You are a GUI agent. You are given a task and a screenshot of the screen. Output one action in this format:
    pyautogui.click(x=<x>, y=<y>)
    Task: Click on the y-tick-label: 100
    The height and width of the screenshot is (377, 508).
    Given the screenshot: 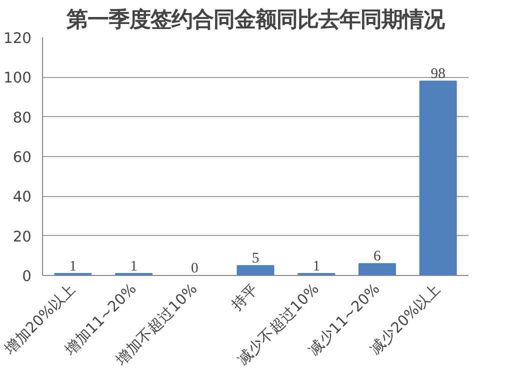 What is the action you would take?
    pyautogui.click(x=18, y=78)
    